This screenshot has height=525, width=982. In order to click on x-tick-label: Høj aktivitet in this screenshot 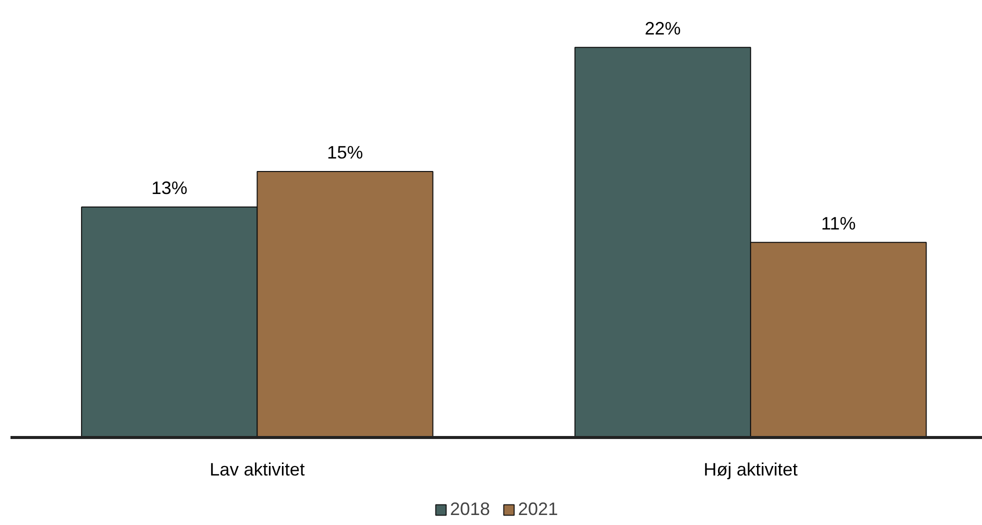, I will do `click(751, 470)`.